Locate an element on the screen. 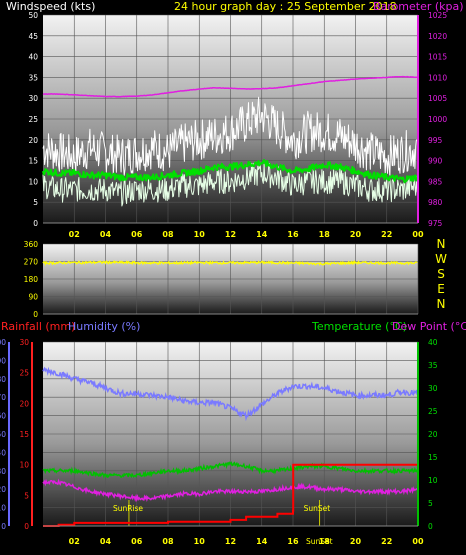 The height and width of the screenshot is (555, 466). barometer-tick-label: 1025 is located at coordinates (437, 15).